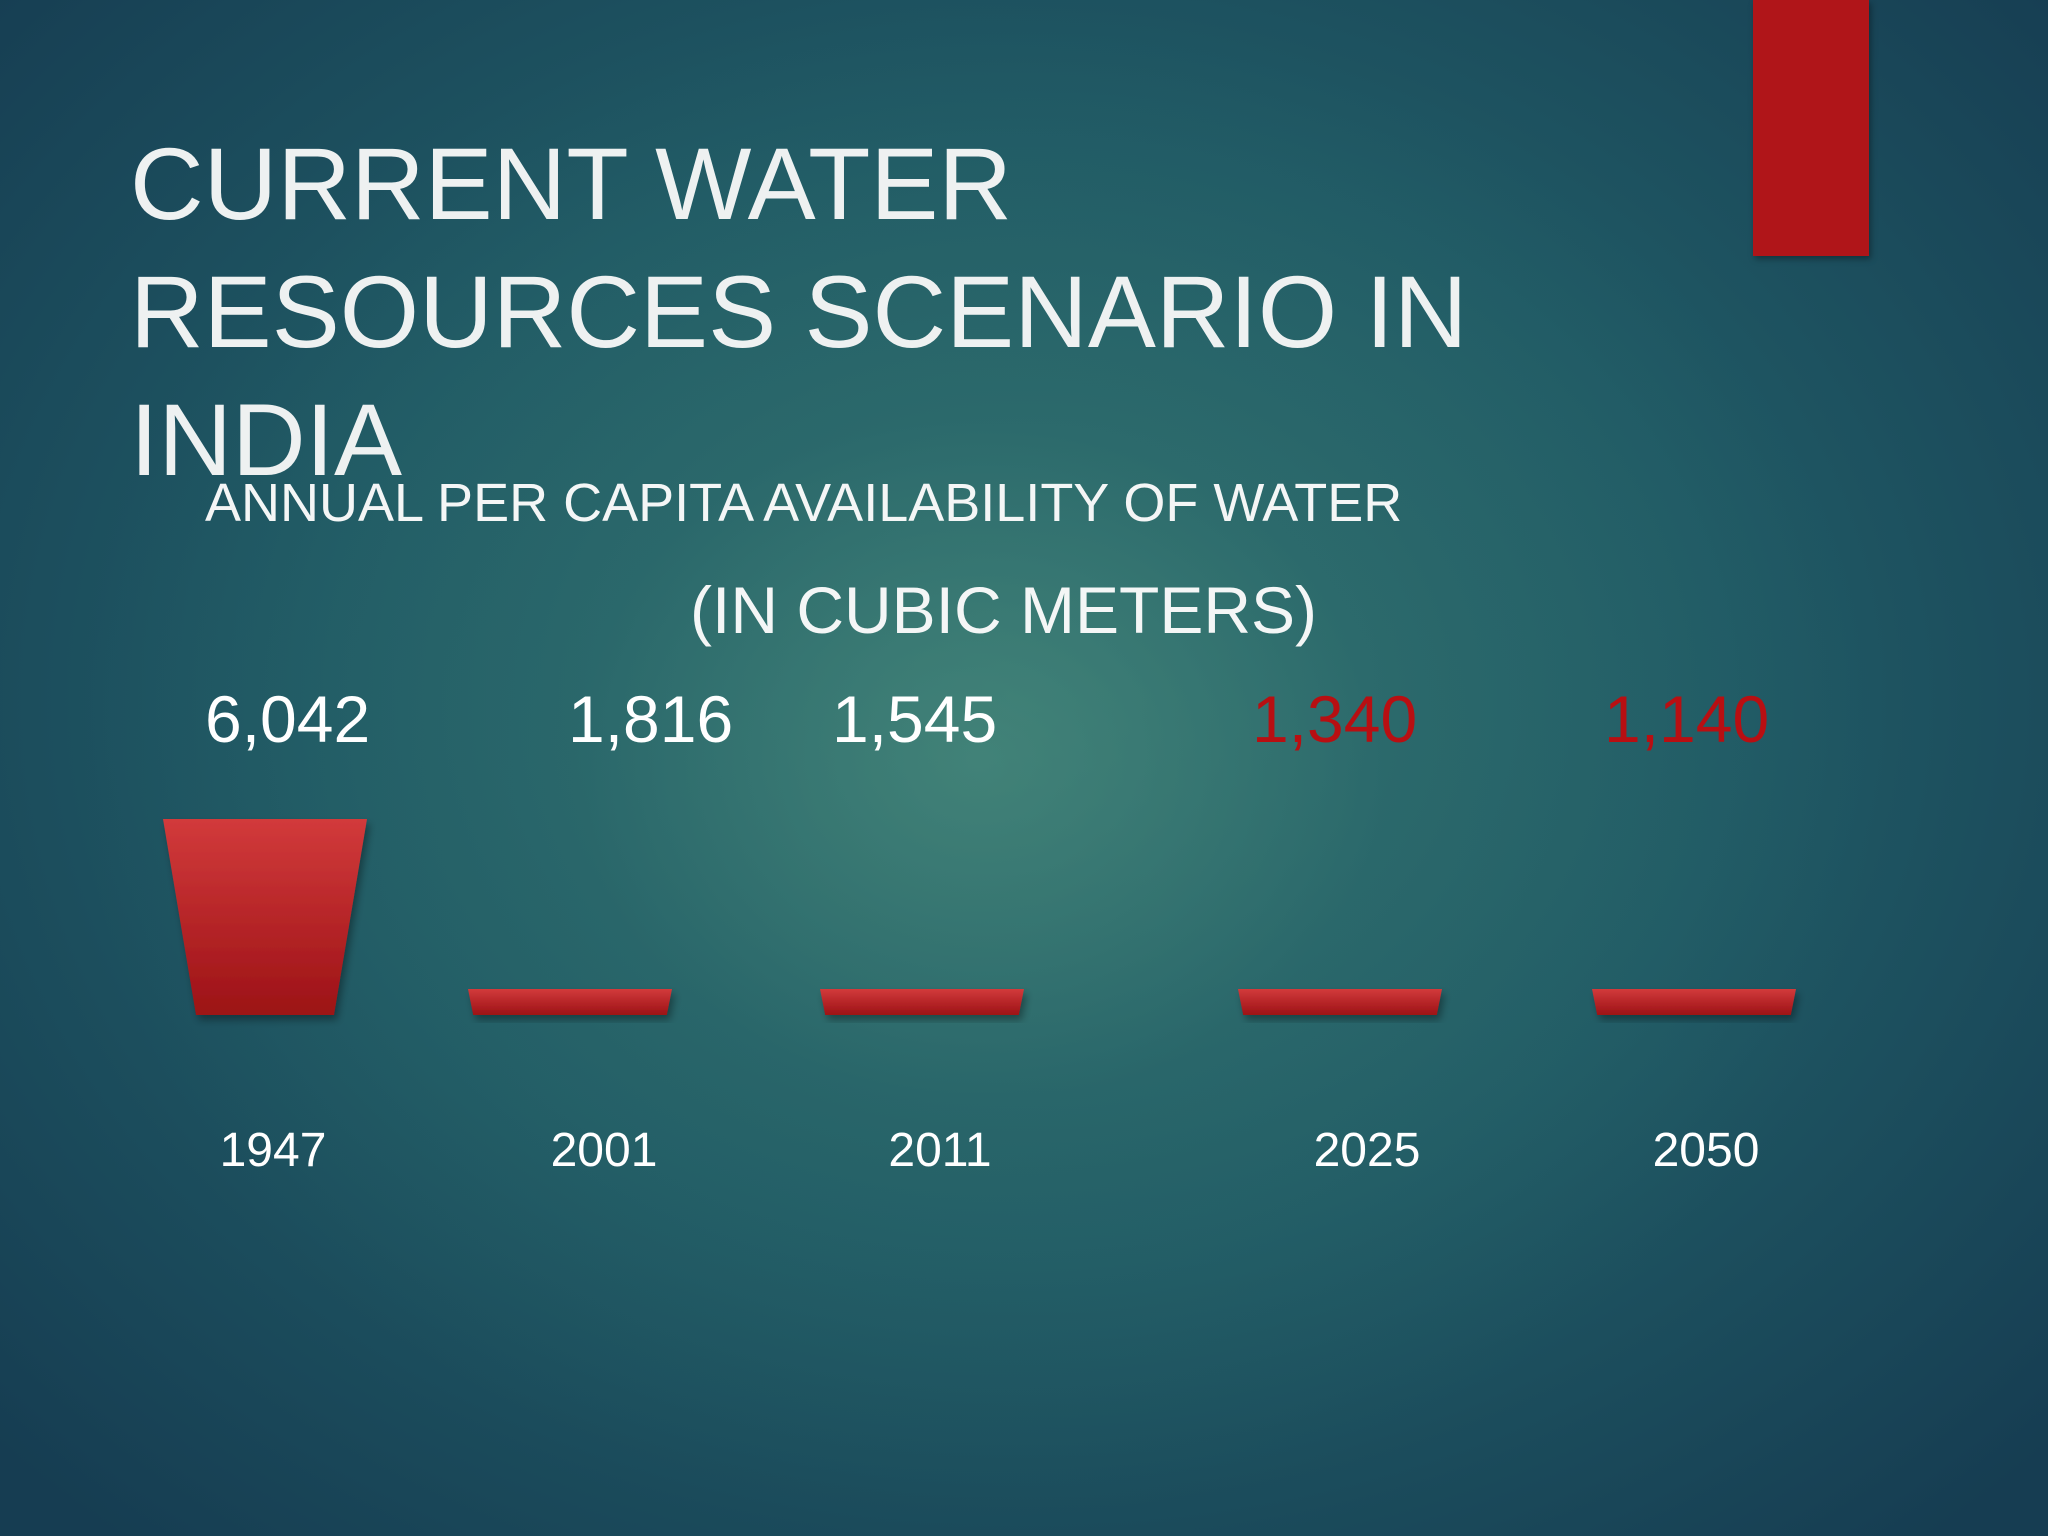  What do you see at coordinates (1694, 1002) in the screenshot?
I see `bucket-bar-2050` at bounding box center [1694, 1002].